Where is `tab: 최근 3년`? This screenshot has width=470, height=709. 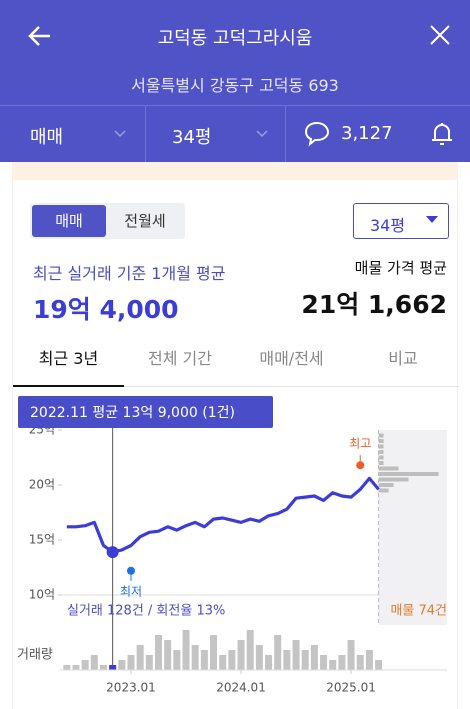 tab: 최근 3년 is located at coordinates (68, 363).